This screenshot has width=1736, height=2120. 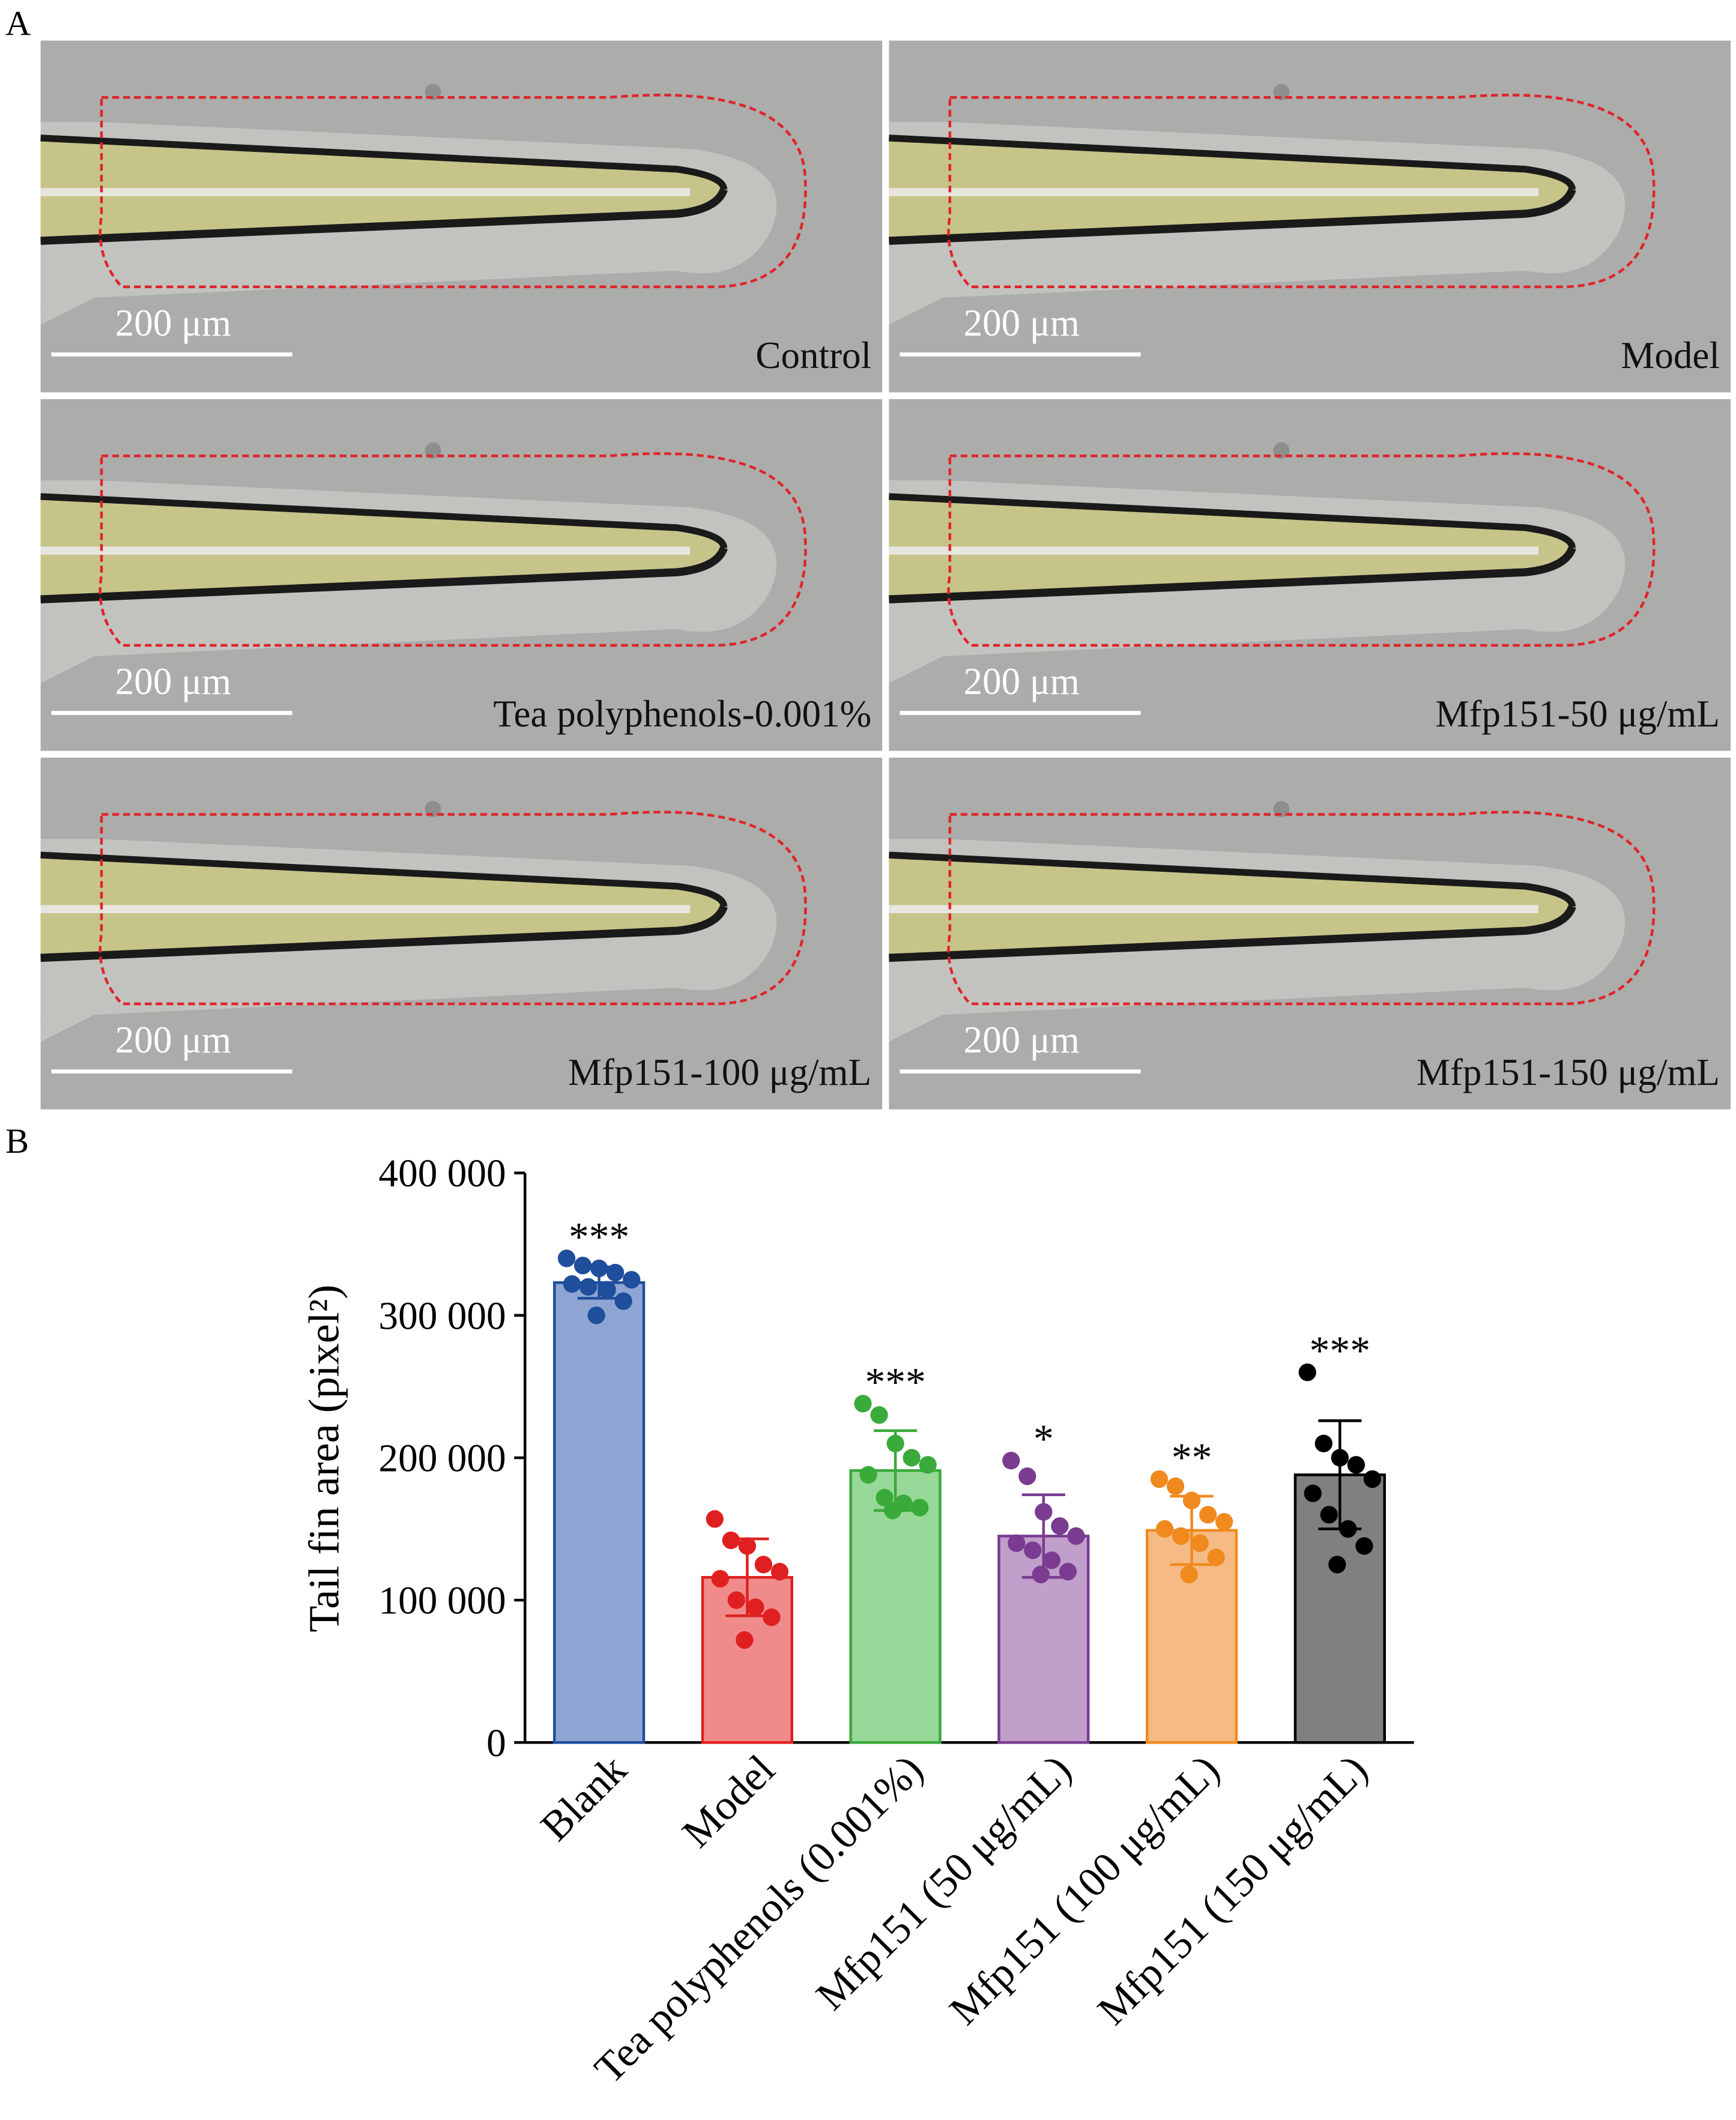 I want to click on micrograph: 200 μm Mfp151-150 μg/mL, so click(x=1310, y=934).